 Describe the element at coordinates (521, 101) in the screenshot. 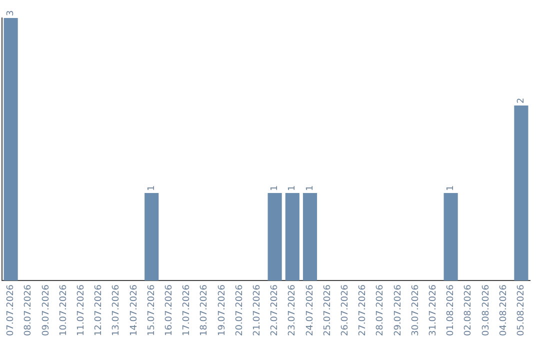

I see `data-label: 2` at that location.